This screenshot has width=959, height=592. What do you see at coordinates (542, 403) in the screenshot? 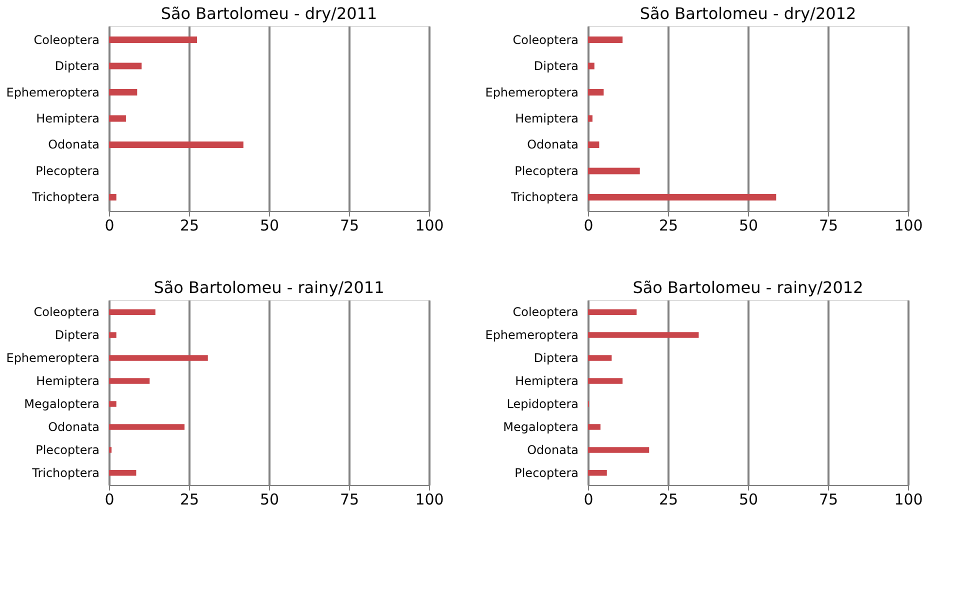
I see `y-tick-label: Lepidoptera` at bounding box center [542, 403].